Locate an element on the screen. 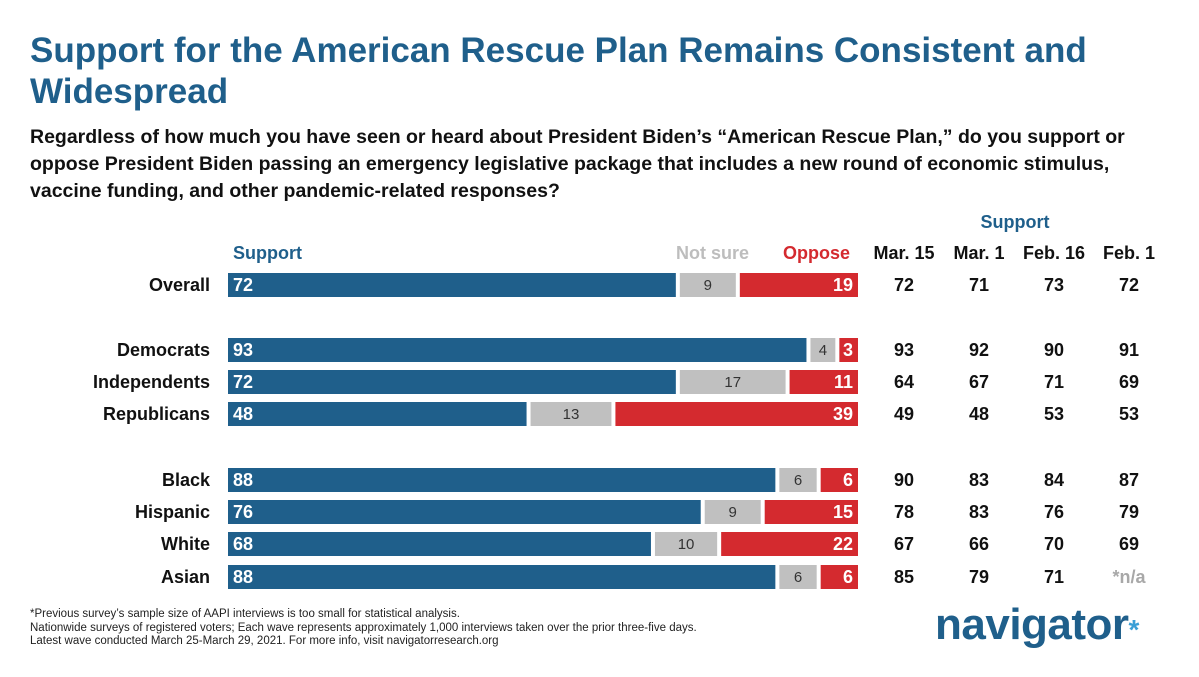 The image size is (1199, 677). trend-independents-0: 64 is located at coordinates (904, 382).